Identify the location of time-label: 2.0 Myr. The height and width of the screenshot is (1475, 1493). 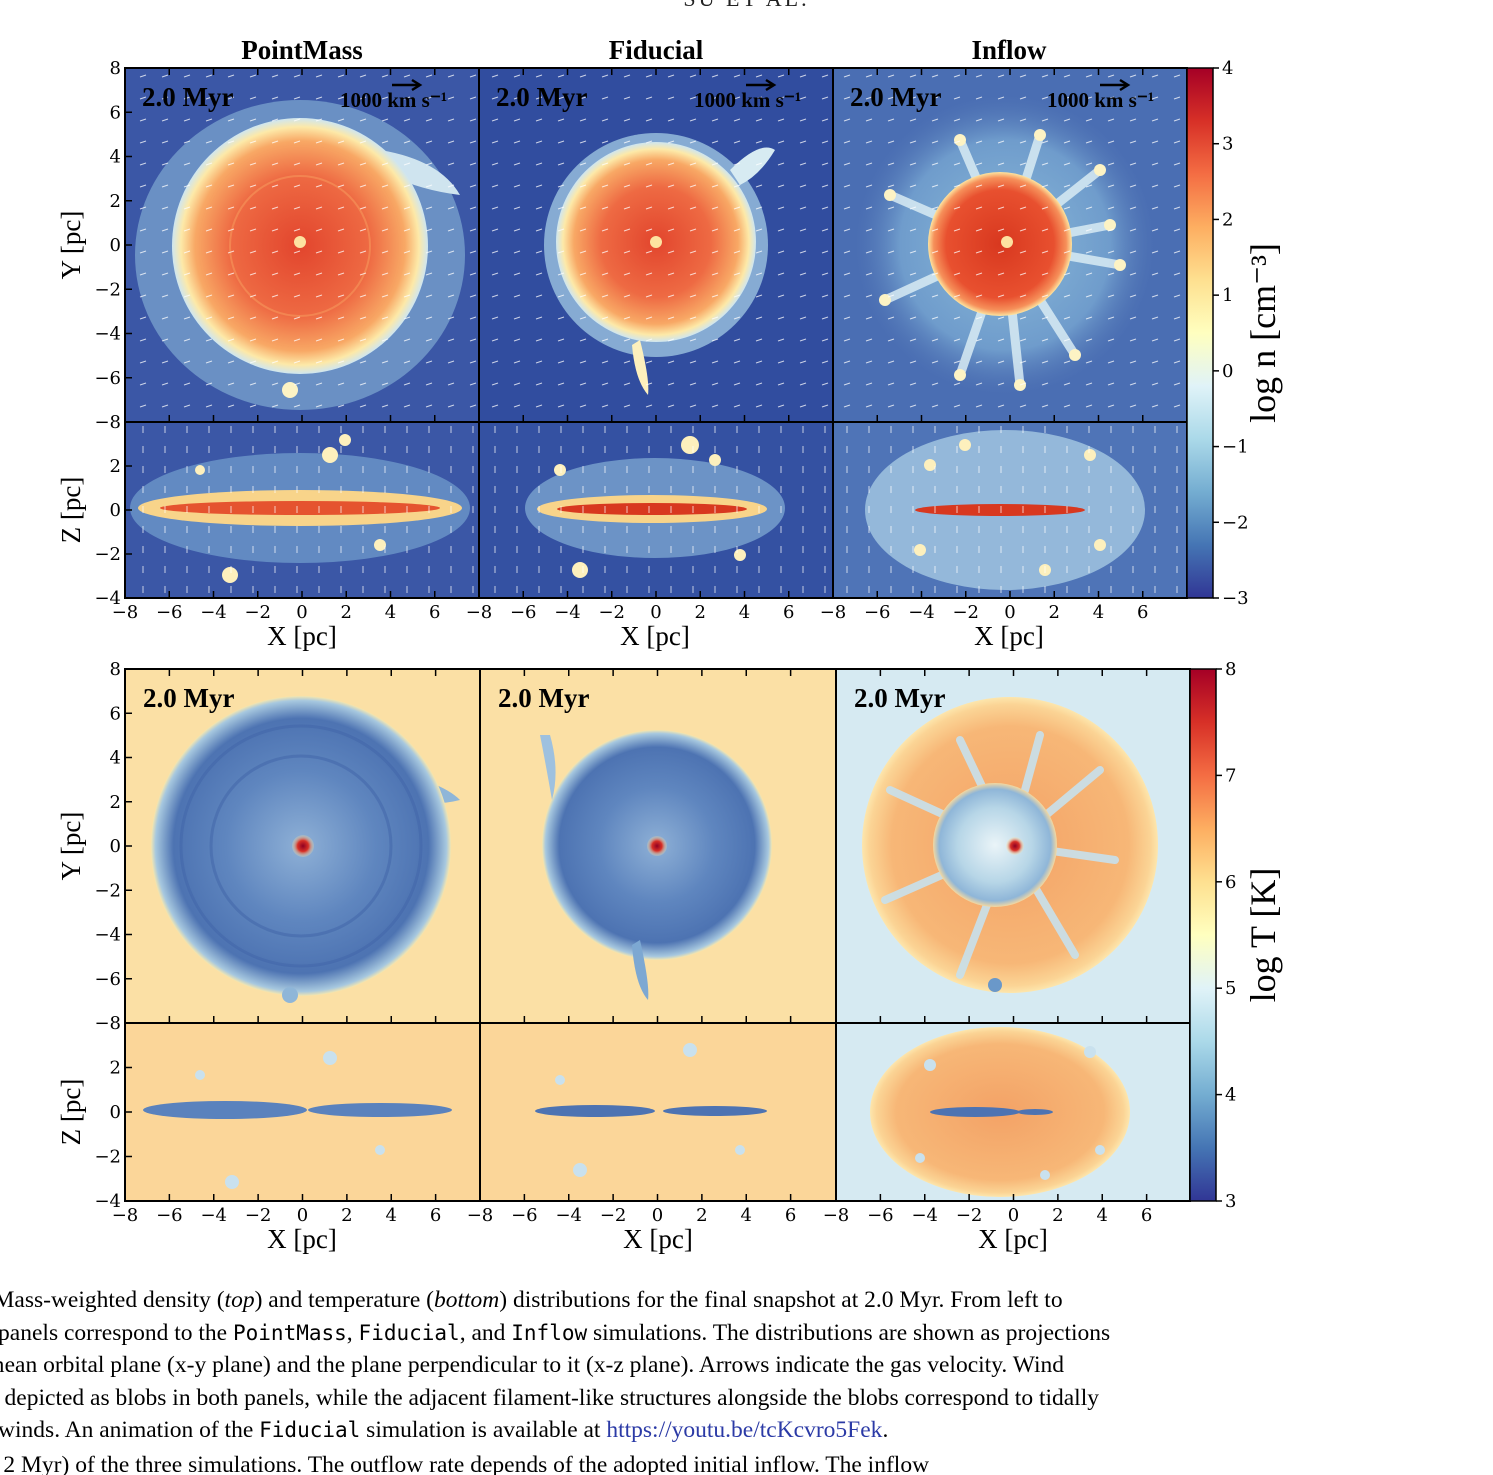
(187, 97).